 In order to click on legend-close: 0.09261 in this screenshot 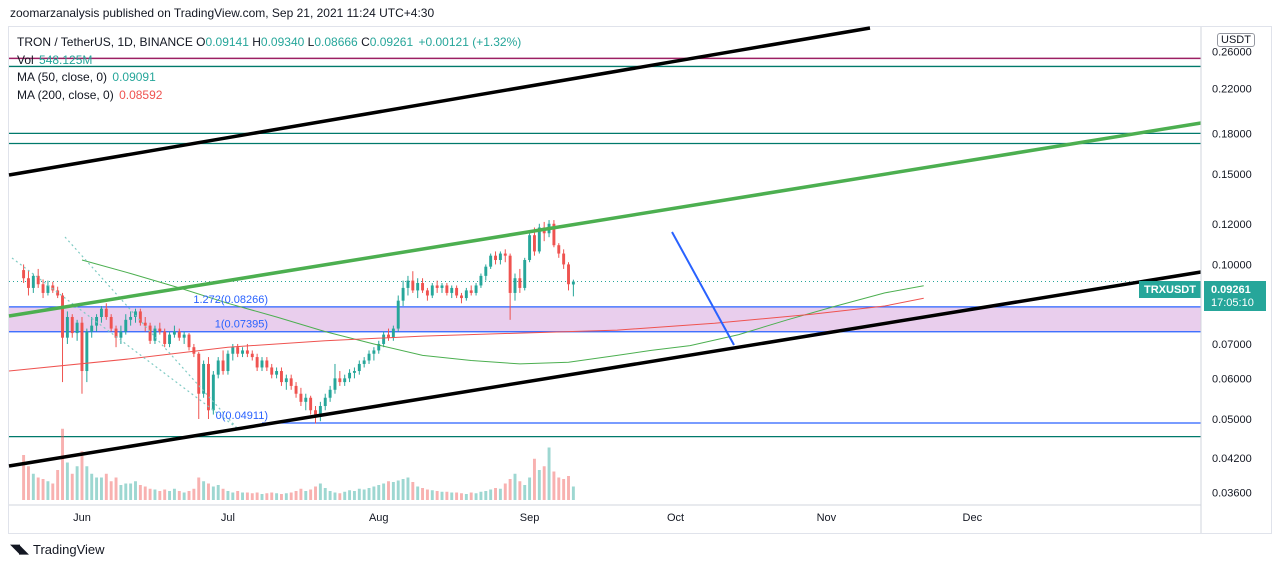, I will do `click(391, 42)`.